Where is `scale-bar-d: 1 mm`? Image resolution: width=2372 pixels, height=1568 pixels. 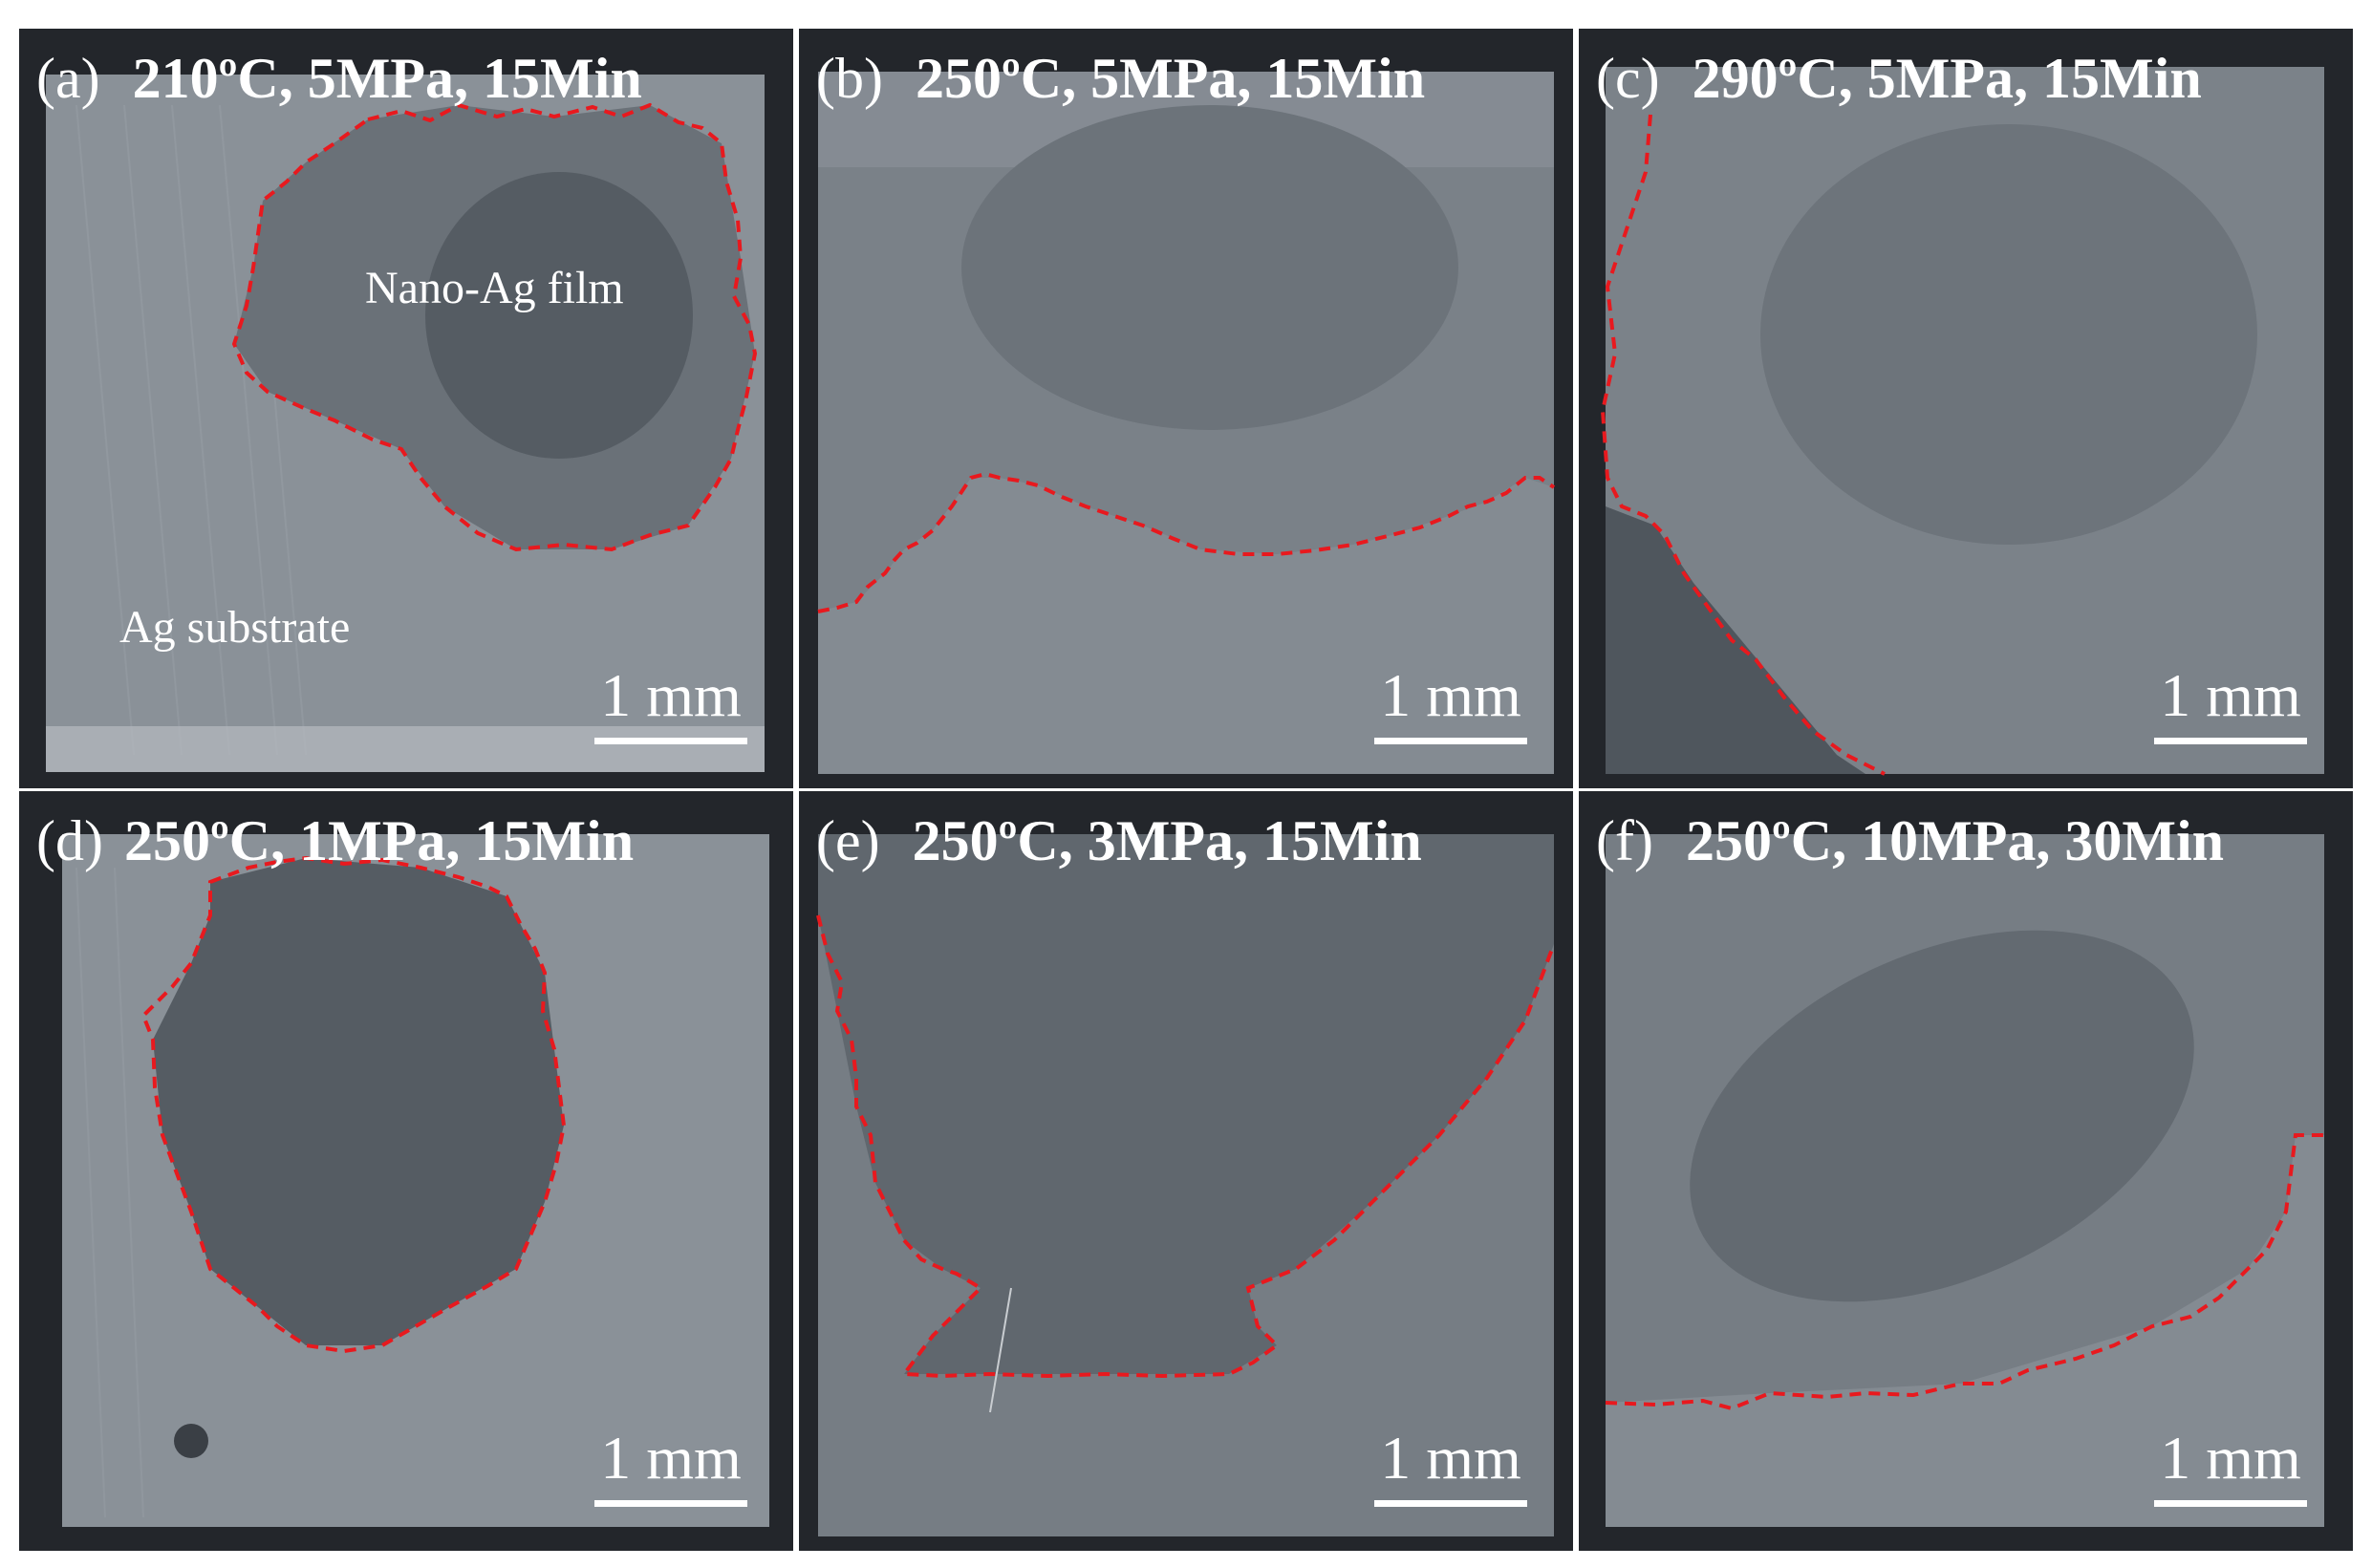 scale-bar-d: 1 mm is located at coordinates (670, 1467).